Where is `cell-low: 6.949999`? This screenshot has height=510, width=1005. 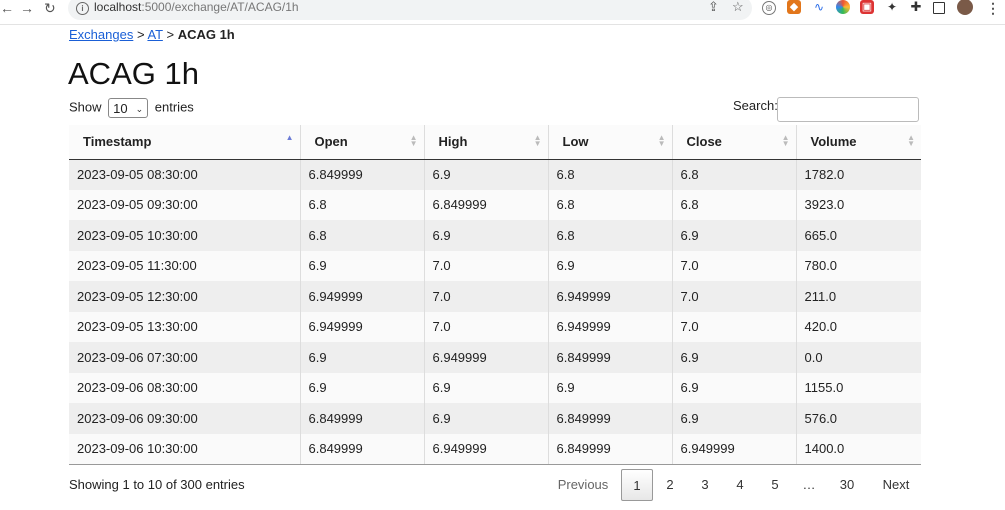 cell-low: 6.949999 is located at coordinates (610, 326).